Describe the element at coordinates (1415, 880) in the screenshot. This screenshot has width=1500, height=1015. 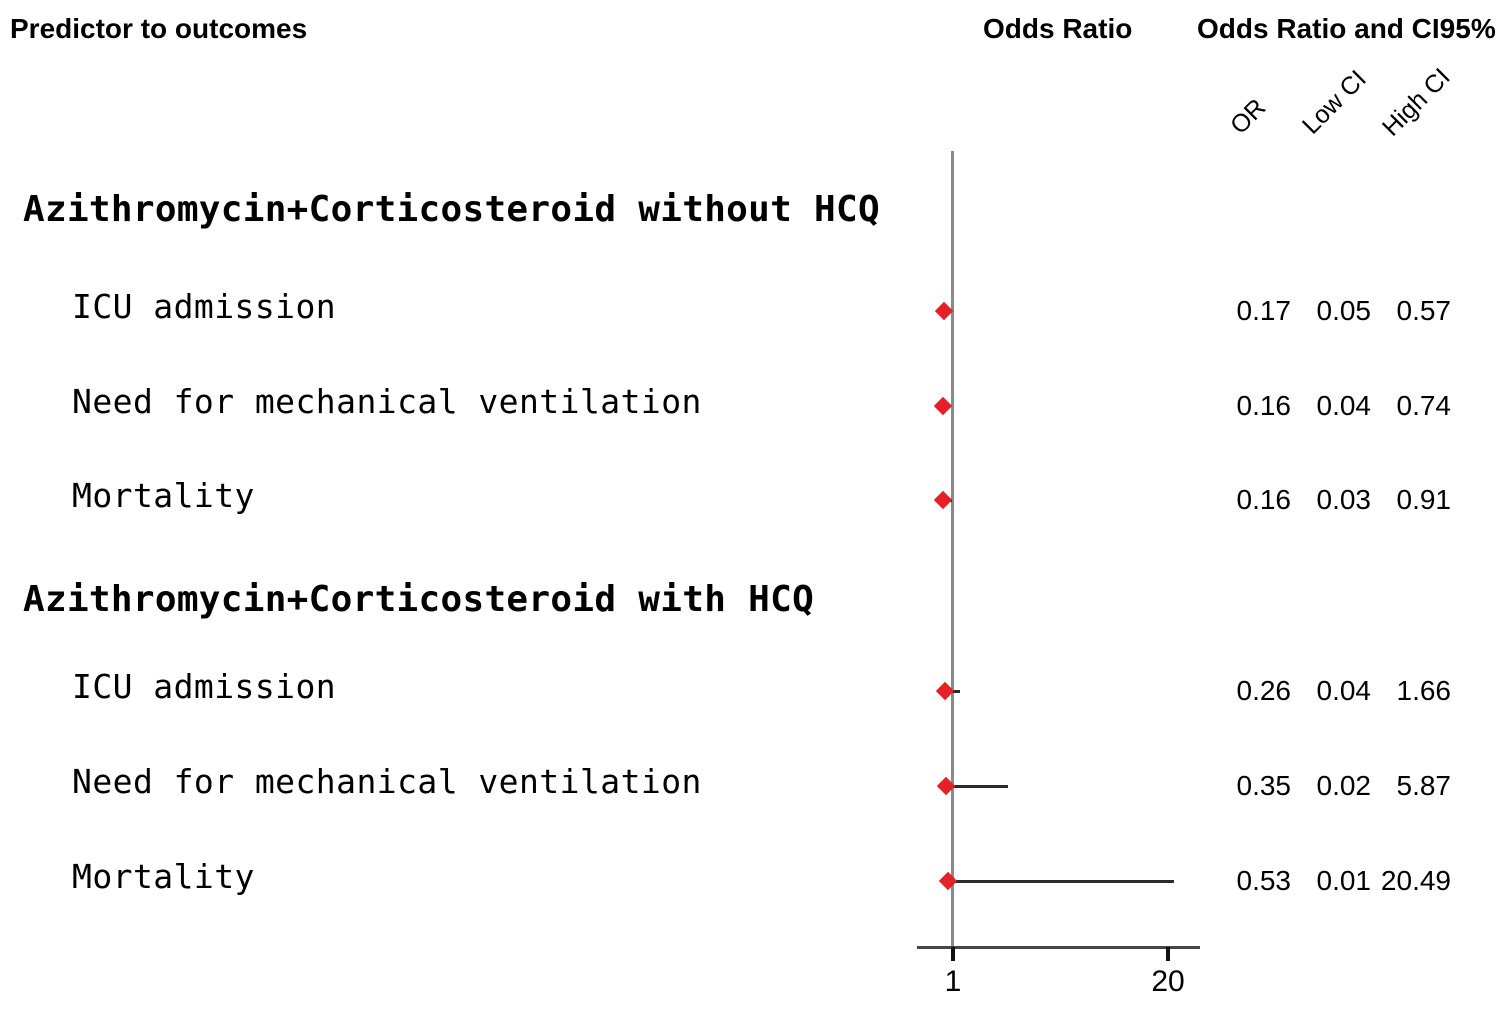
I see `high-ci-value: 20.49` at that location.